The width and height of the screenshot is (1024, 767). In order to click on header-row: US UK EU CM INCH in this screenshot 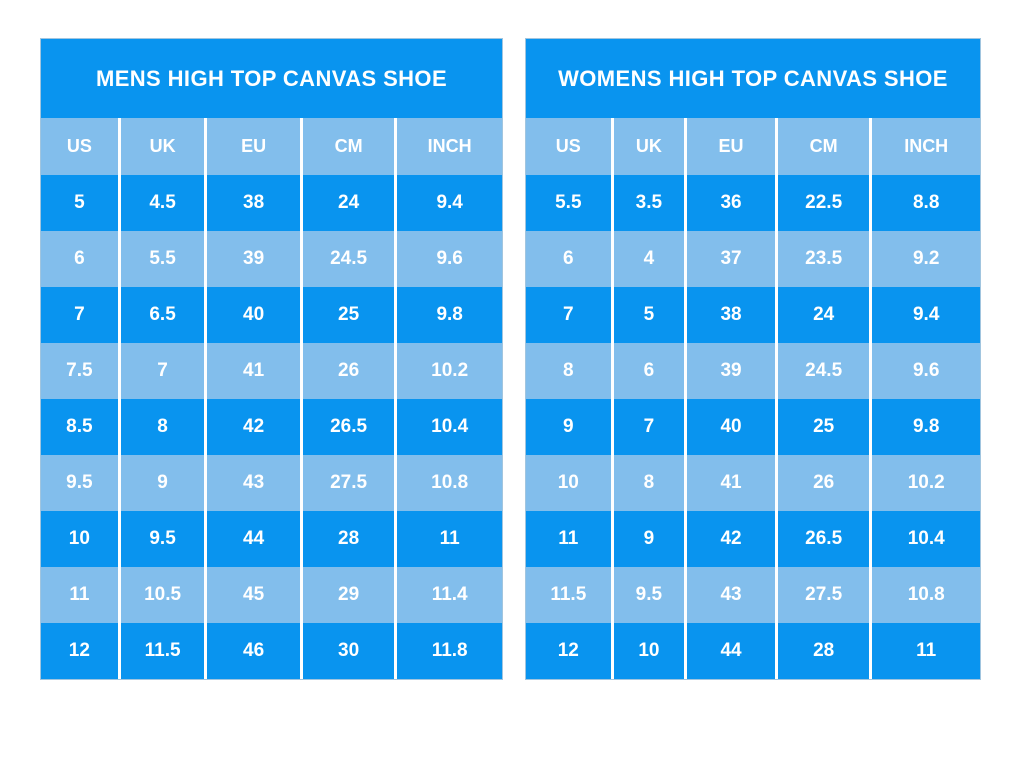, I will do `click(753, 146)`.